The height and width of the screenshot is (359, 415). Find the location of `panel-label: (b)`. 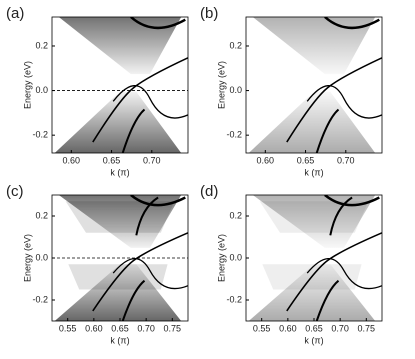

panel-label: (b) is located at coordinates (209, 13).